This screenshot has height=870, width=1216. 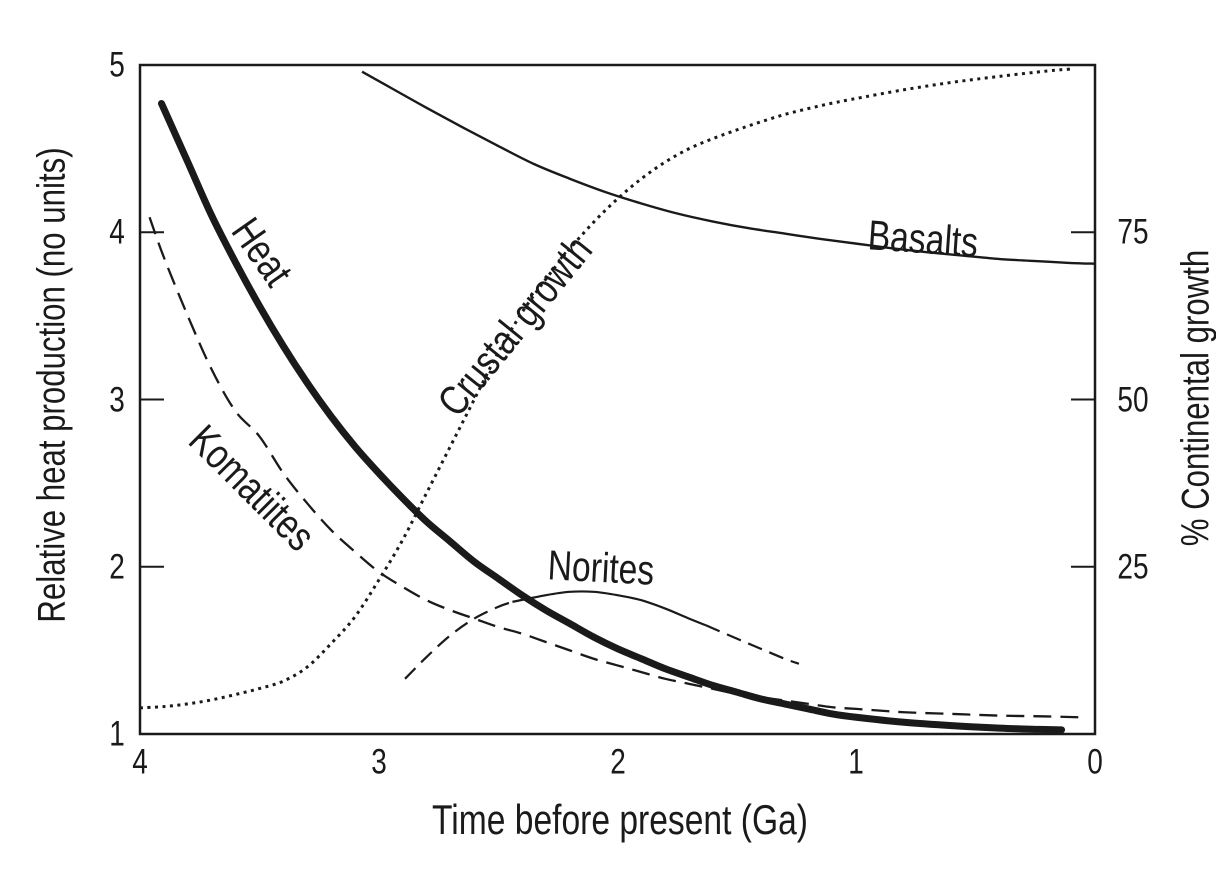 What do you see at coordinates (752, 644) in the screenshot?
I see `series-norites-seg2` at bounding box center [752, 644].